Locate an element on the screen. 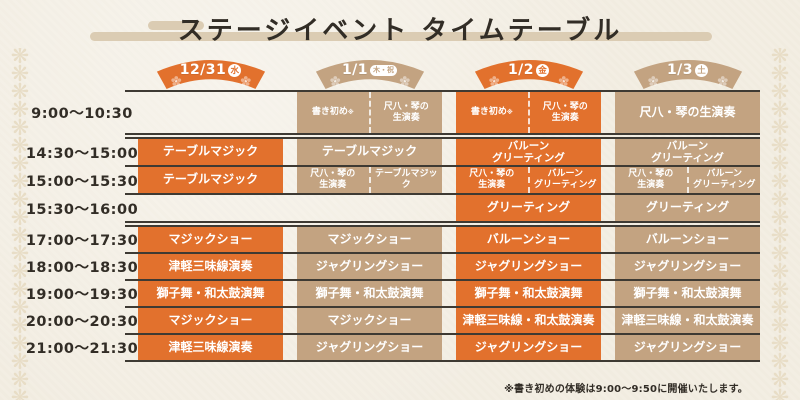  event-cell: グリーティング is located at coordinates (687, 208).